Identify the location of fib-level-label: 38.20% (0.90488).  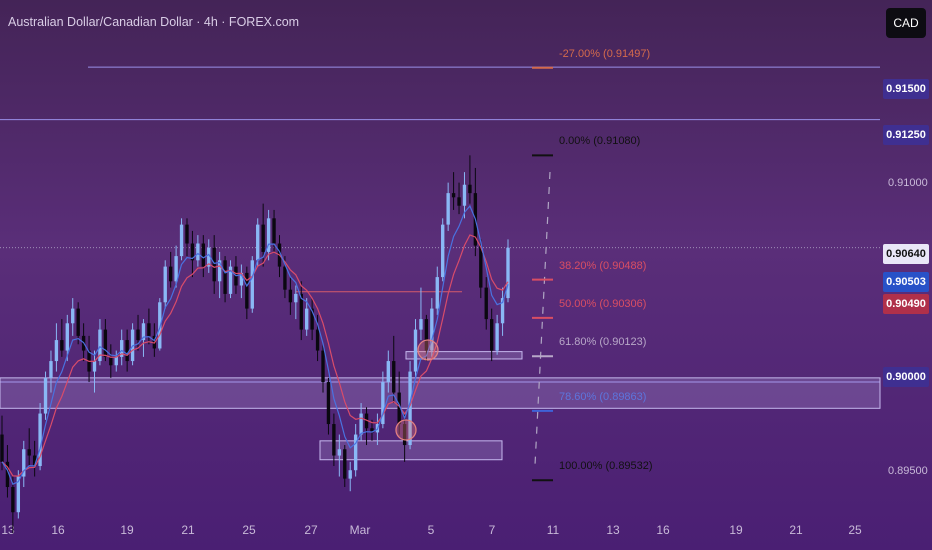
(603, 265).